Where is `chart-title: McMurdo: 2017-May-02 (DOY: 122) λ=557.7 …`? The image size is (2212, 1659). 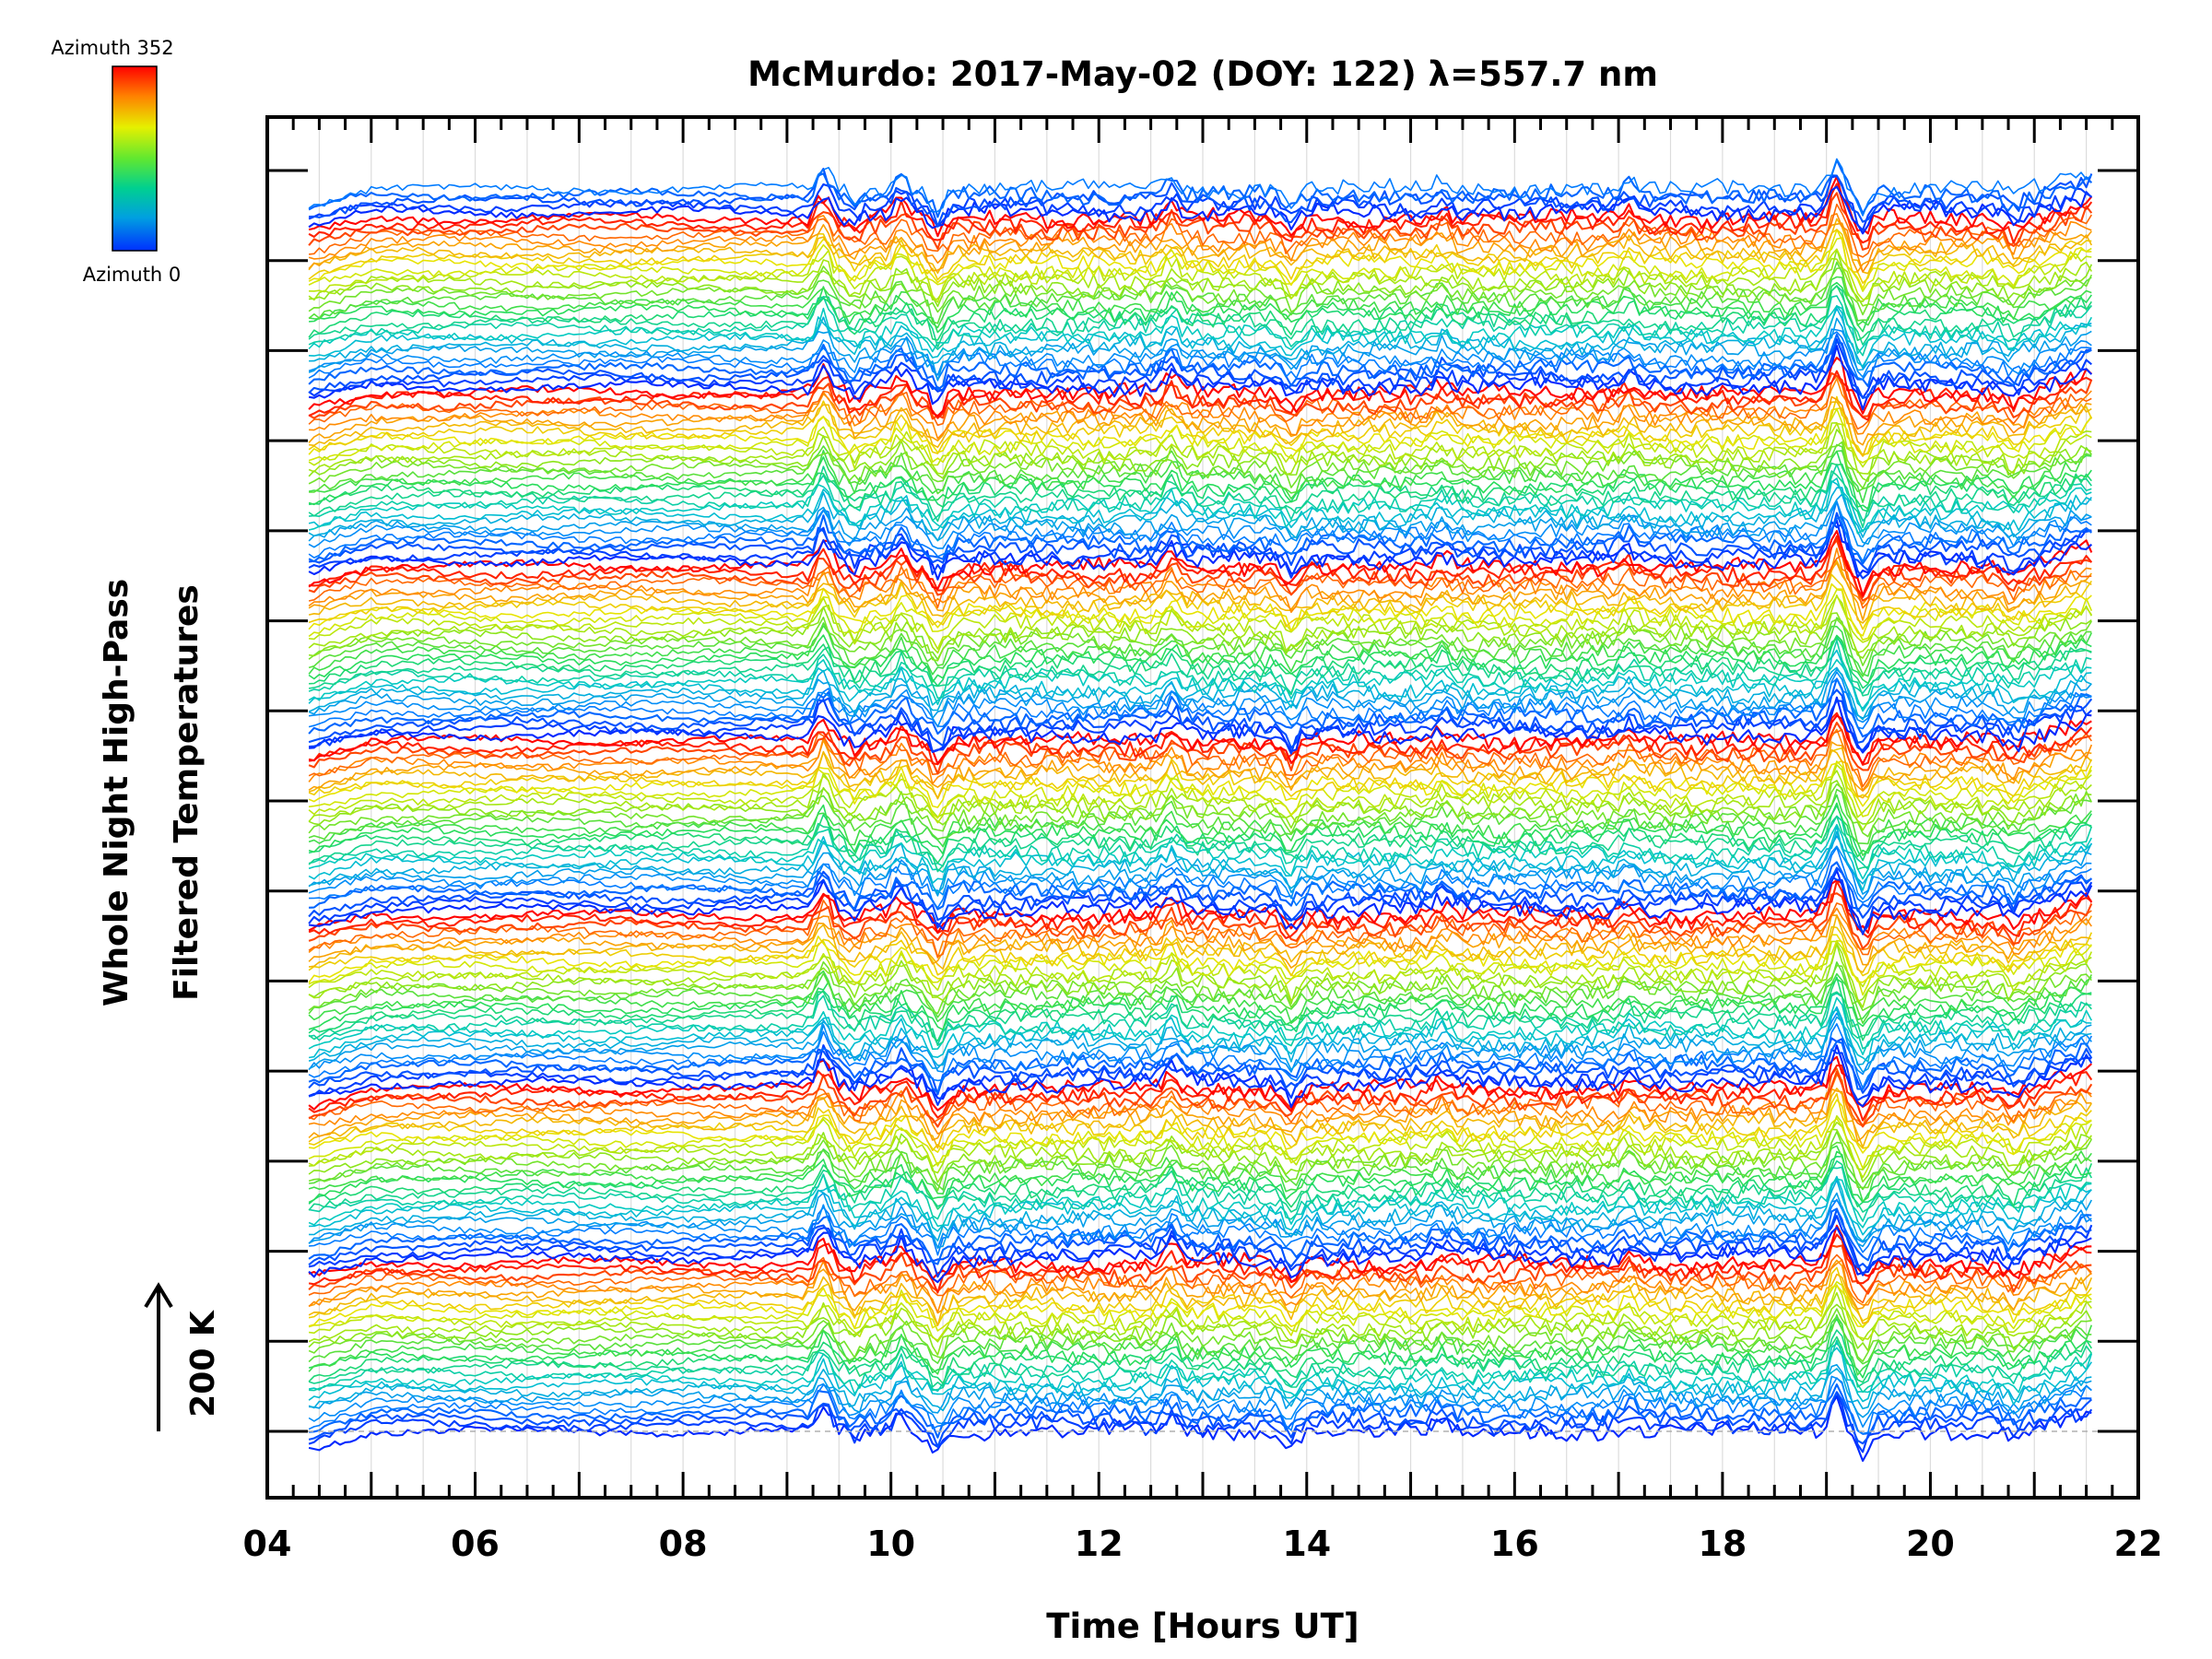 chart-title: McMurdo: 2017-May-02 (DOY: 122) λ=557.7 … is located at coordinates (1202, 74).